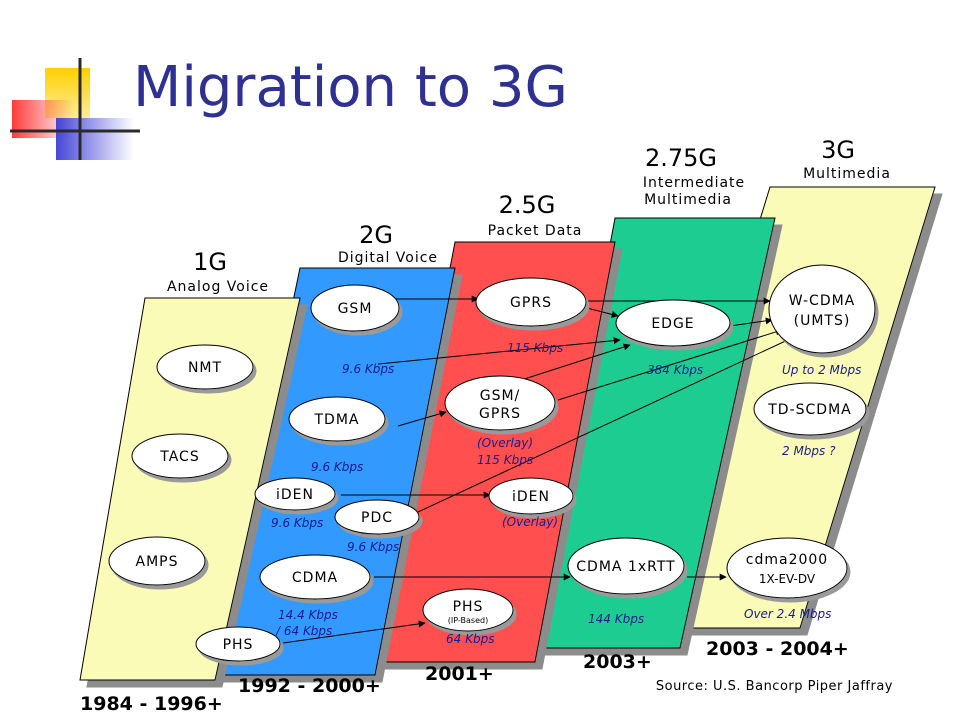 The image size is (960, 720). What do you see at coordinates (821, 370) in the screenshot?
I see `speed-wcdma: Up to 2 Mbps` at bounding box center [821, 370].